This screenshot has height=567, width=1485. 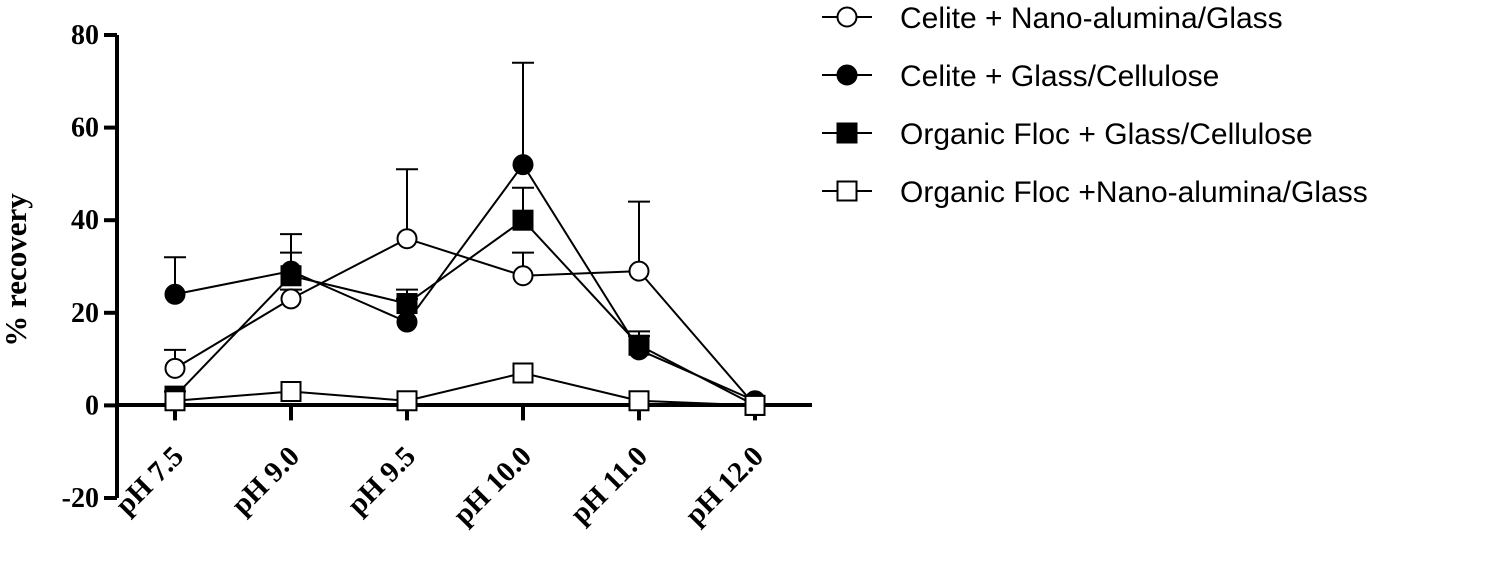 I want to click on x-tick-label: pH 11.0, so click(x=609, y=485).